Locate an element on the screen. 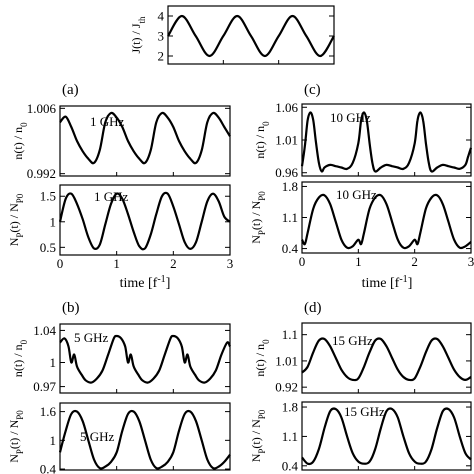  a-carriers-frame is located at coordinates (145, 141).